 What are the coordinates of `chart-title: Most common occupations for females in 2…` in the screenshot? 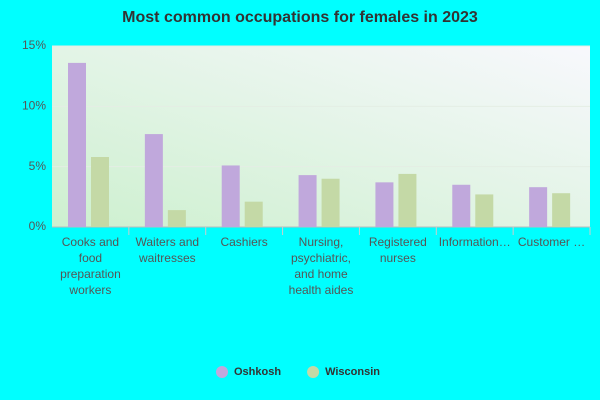 It's located at (300, 17).